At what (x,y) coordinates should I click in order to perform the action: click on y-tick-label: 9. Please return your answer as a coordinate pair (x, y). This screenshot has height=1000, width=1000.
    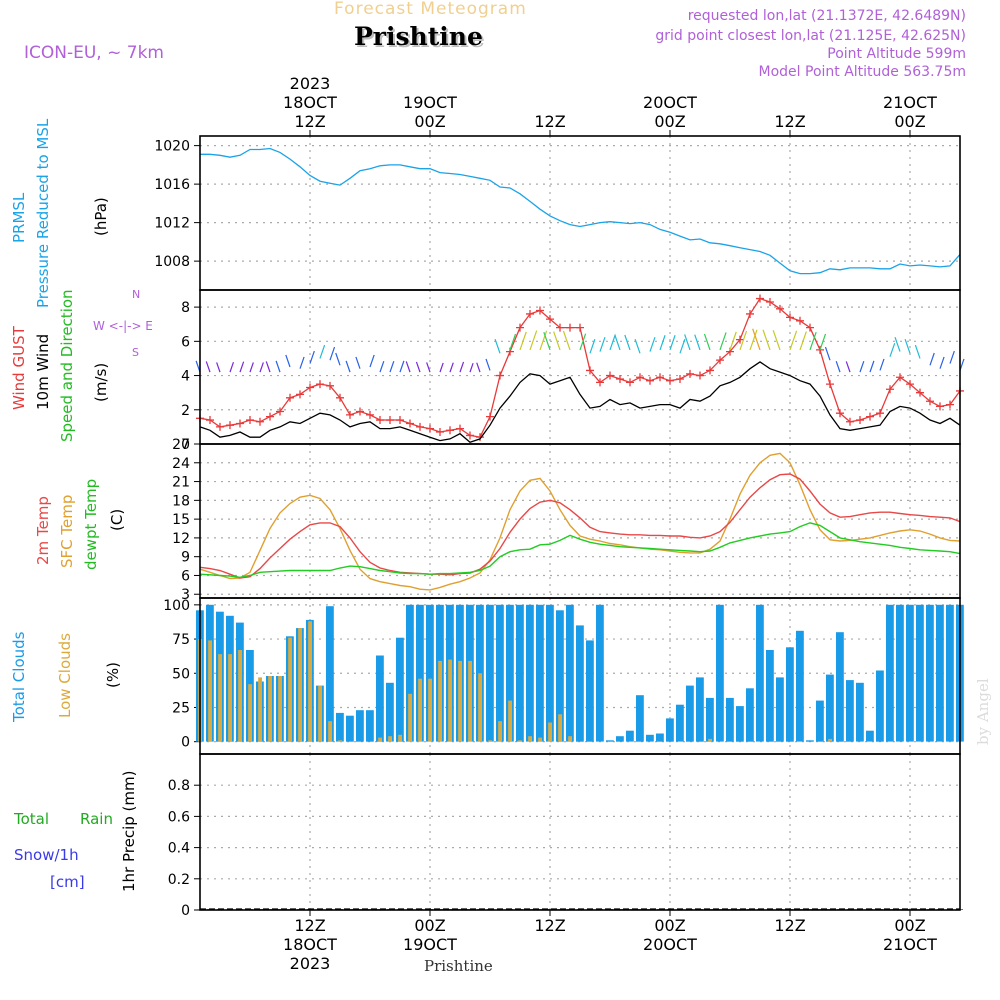
    Looking at the image, I should click on (185, 558).